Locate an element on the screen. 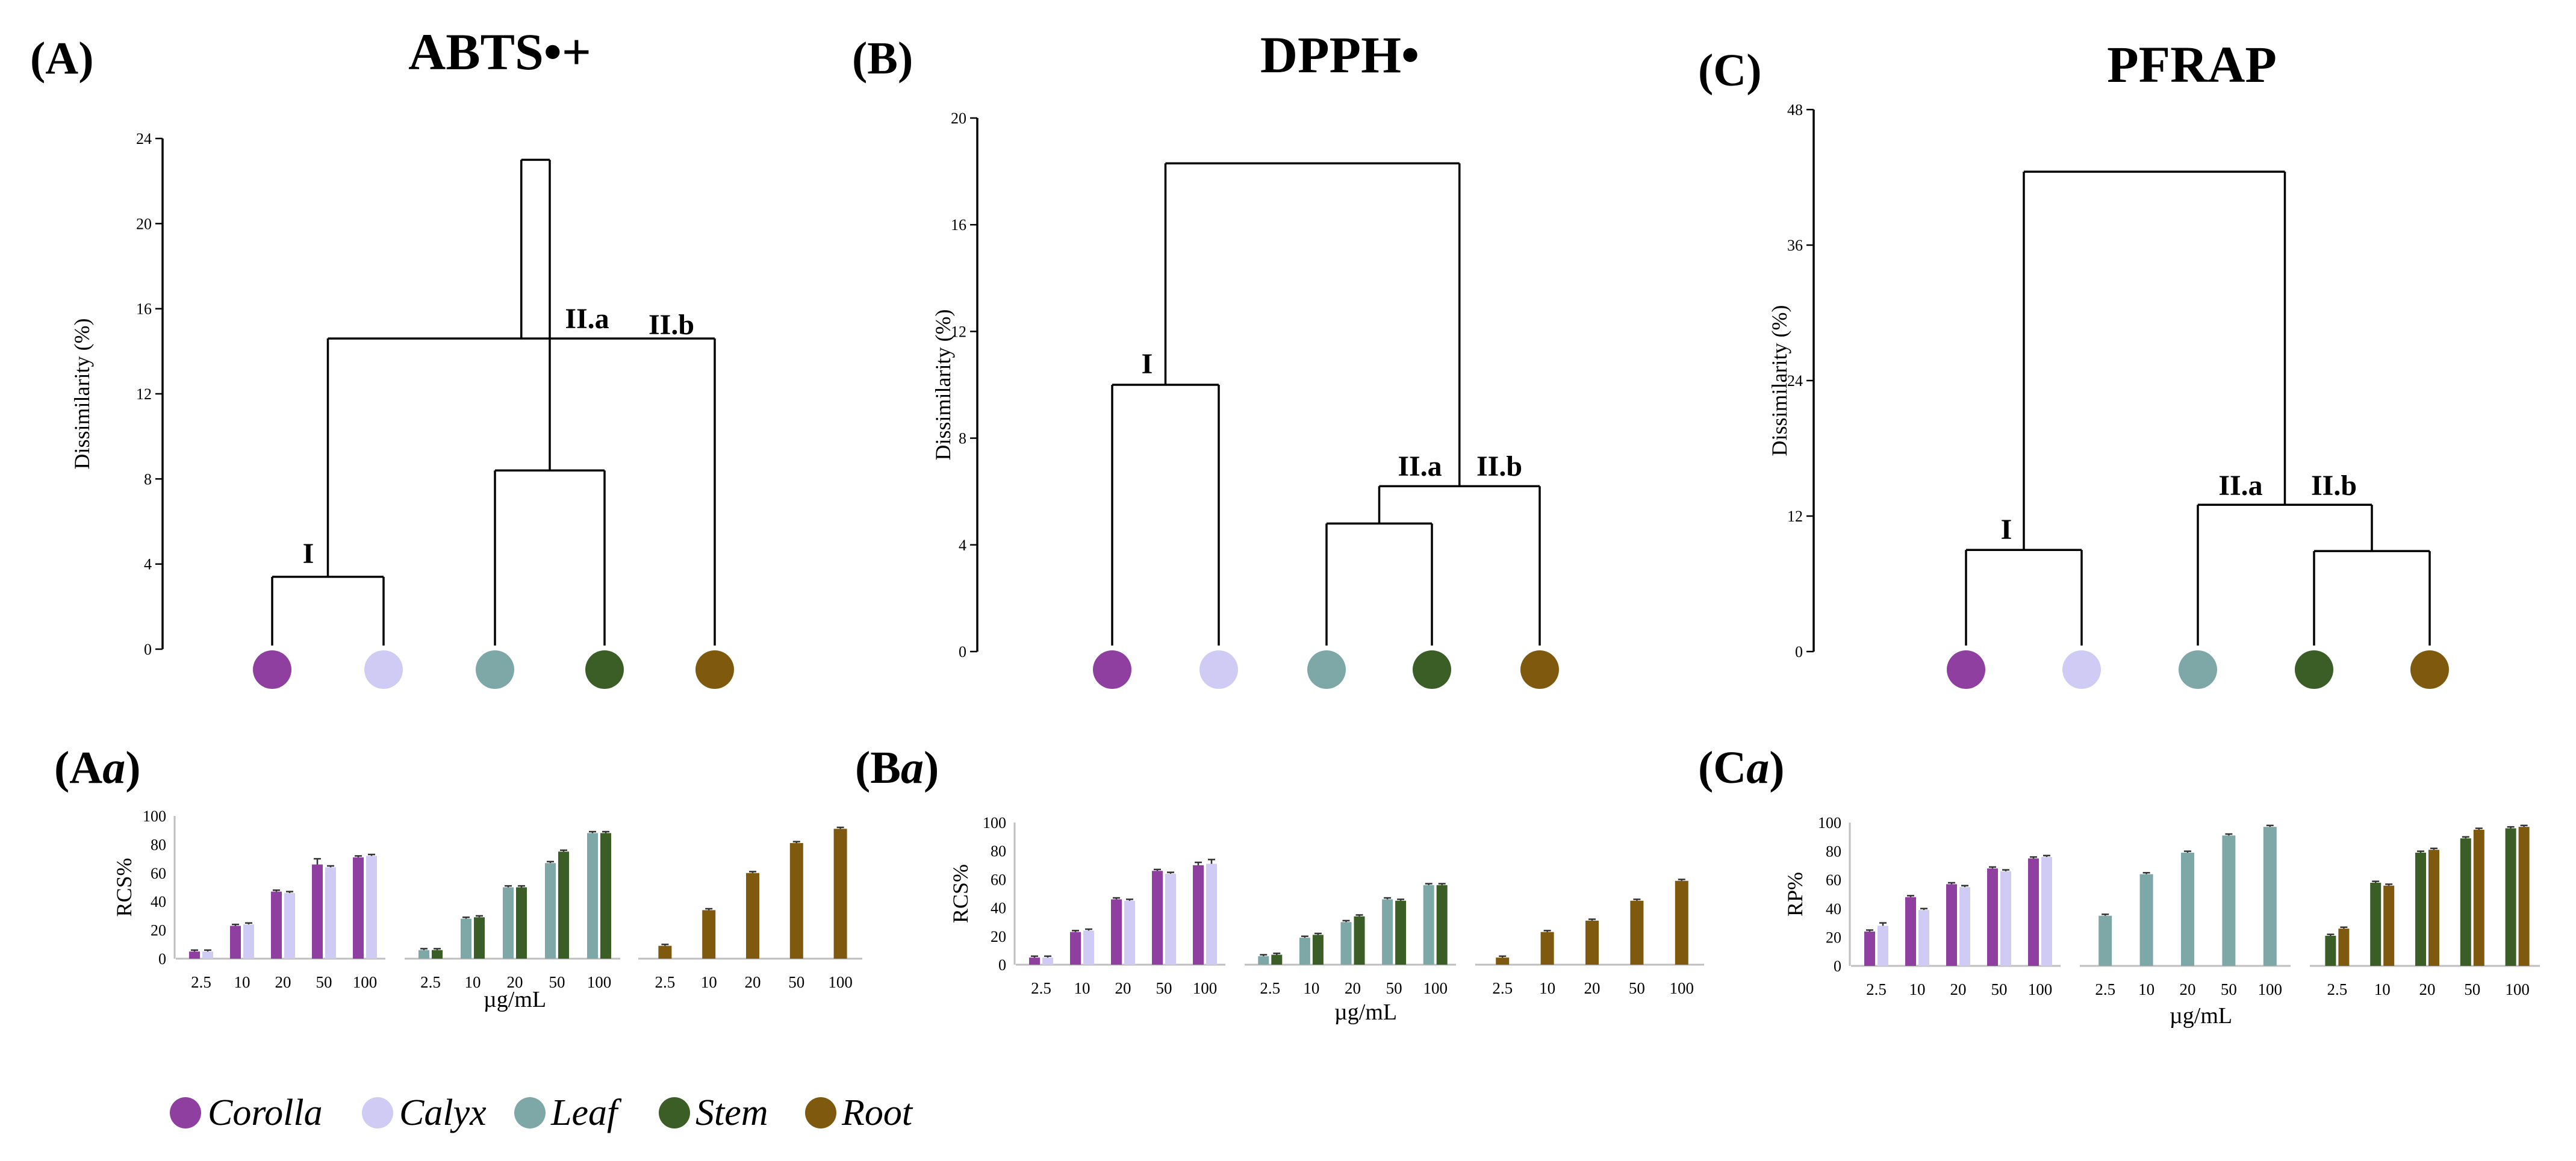 This screenshot has width=2576, height=1161. y-tick-label: 24 is located at coordinates (144, 139).